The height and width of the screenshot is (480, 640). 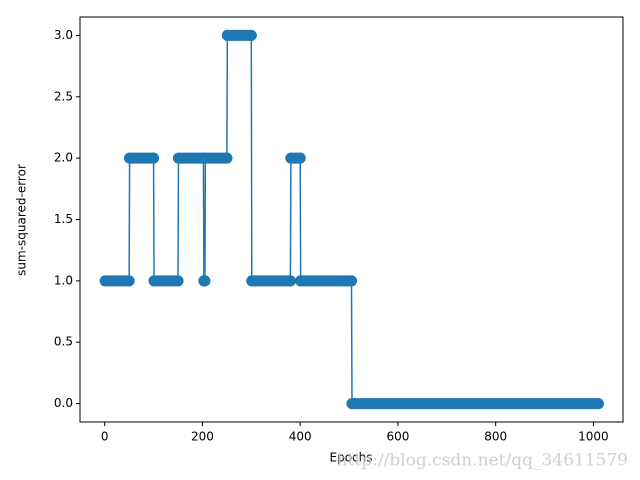 I want to click on x-tick-label: 400, so click(x=300, y=437).